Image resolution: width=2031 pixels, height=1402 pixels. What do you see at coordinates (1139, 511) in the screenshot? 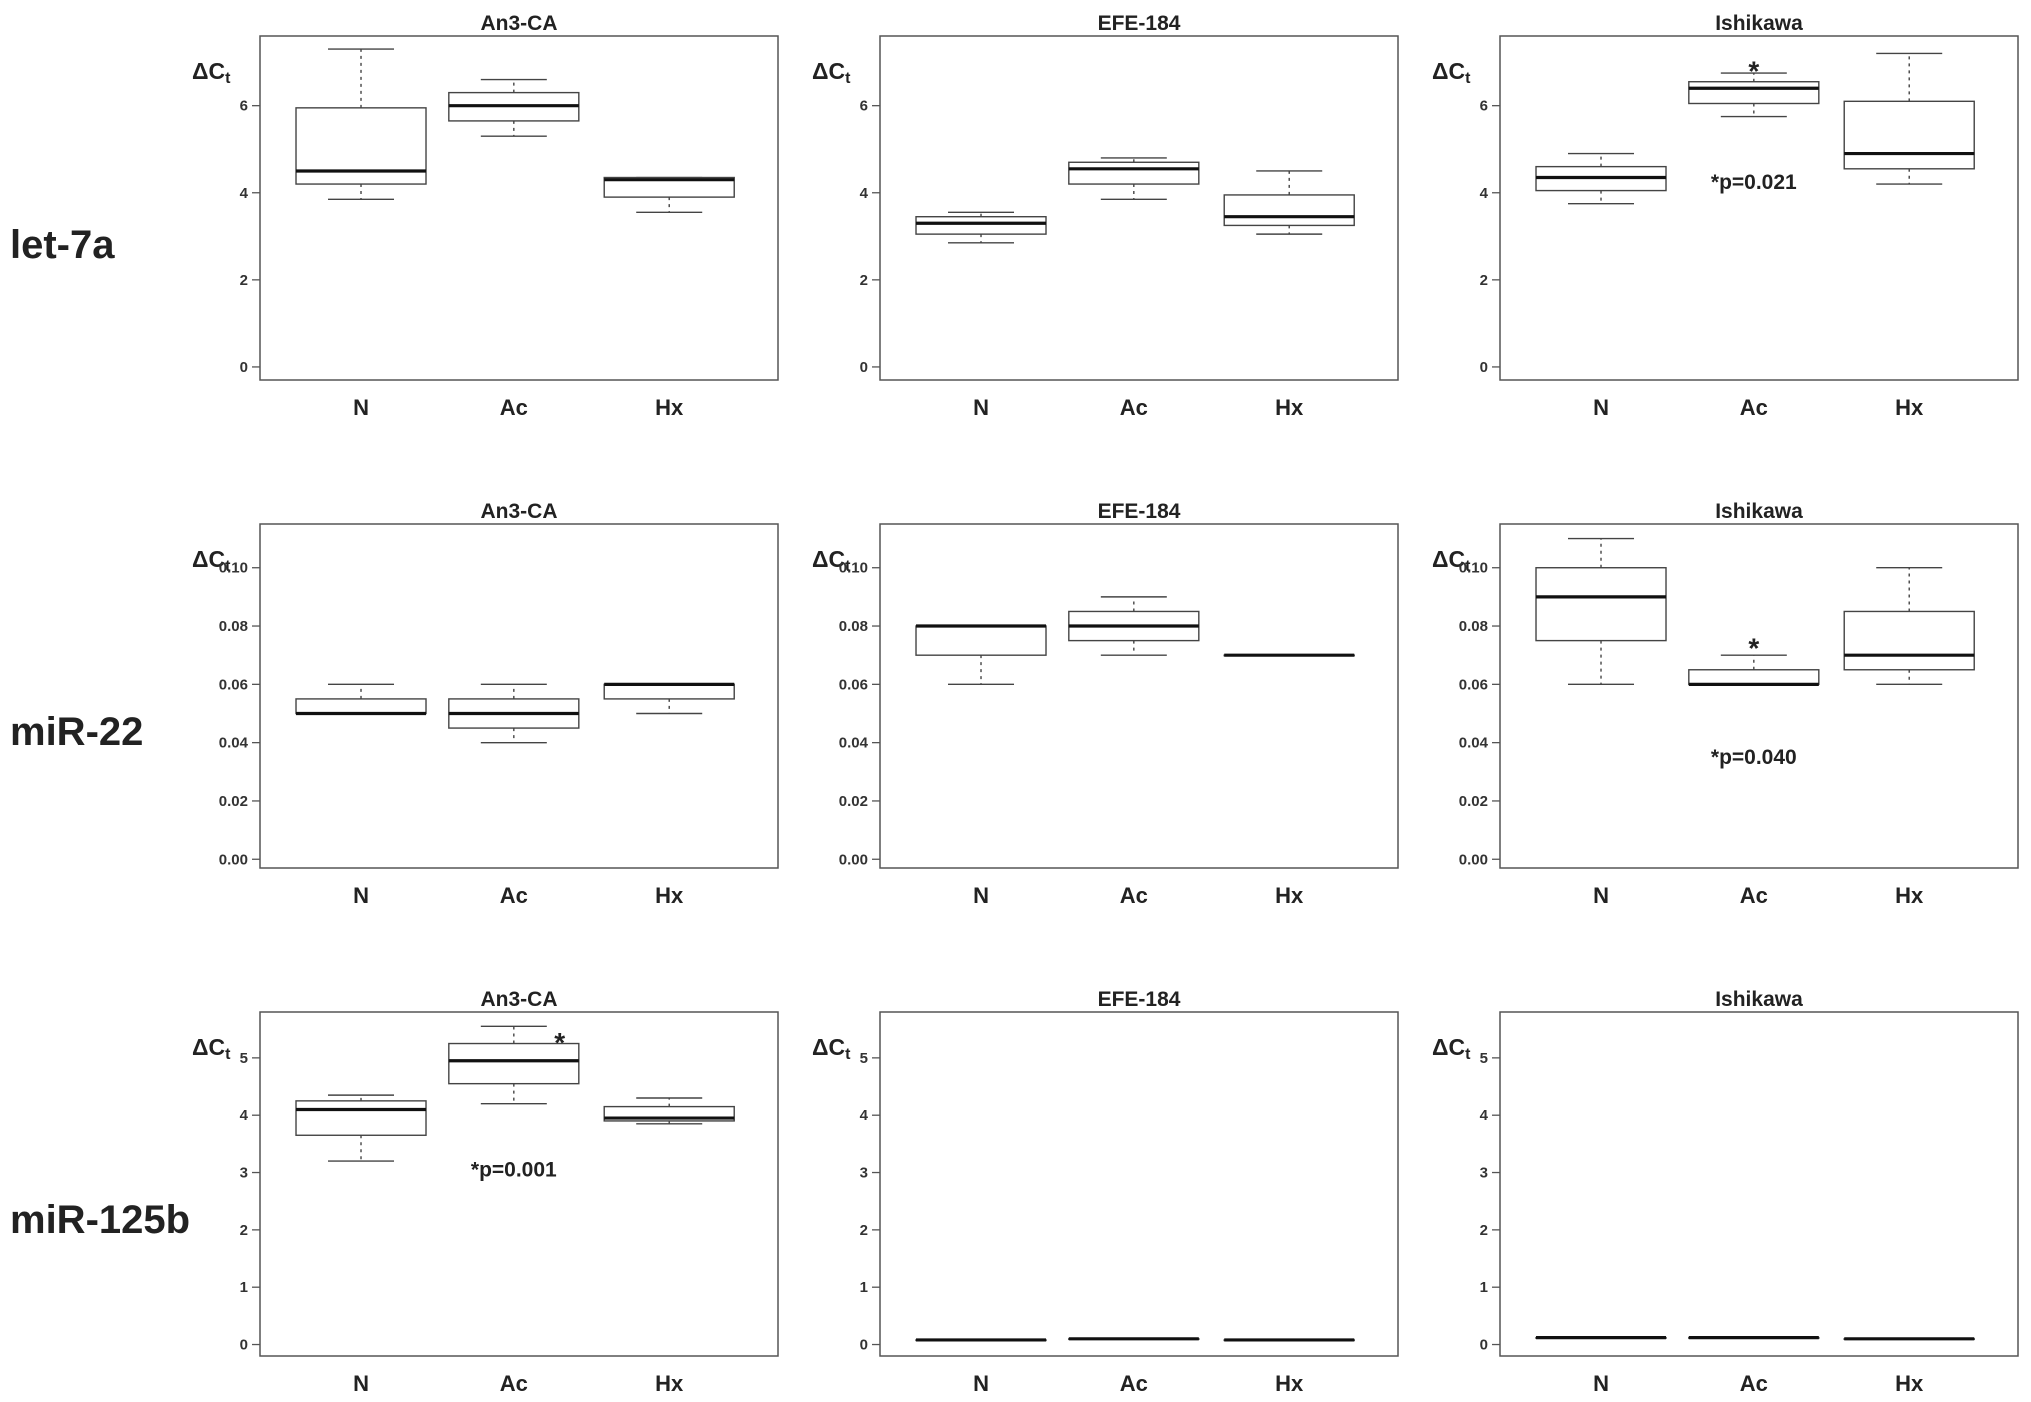
I see `panel-title: EFE-184` at bounding box center [1139, 511].